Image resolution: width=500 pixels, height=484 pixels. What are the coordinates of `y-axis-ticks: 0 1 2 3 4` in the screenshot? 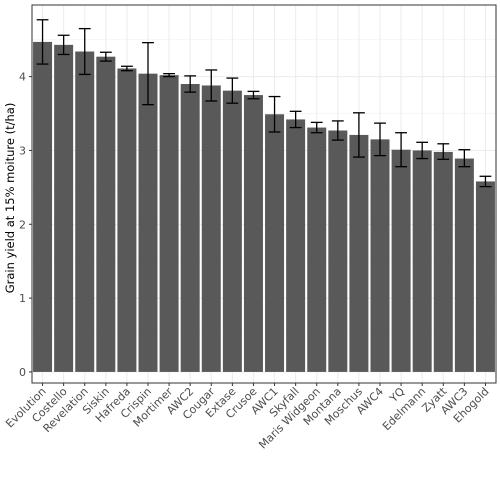 It's located at (25, 225).